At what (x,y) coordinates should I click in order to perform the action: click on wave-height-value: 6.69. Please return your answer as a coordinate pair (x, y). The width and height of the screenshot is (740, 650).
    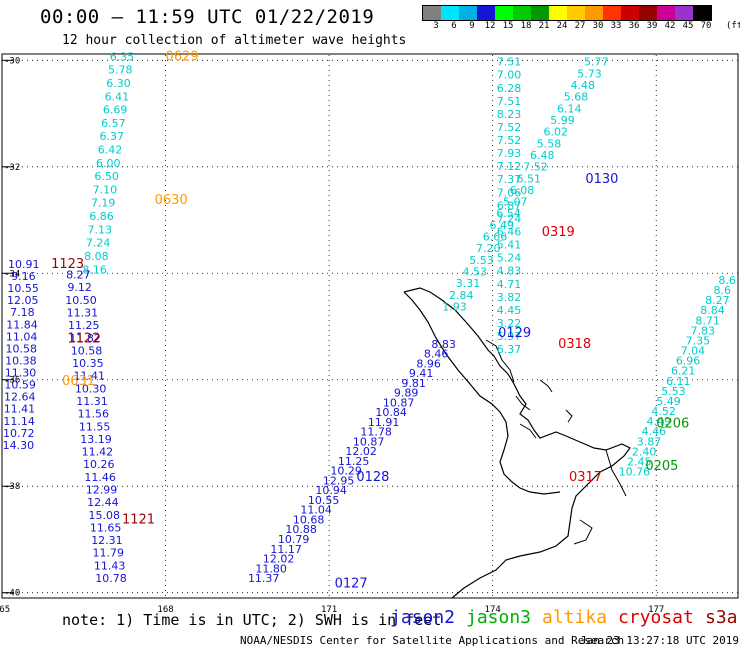
    Looking at the image, I should click on (115, 110).